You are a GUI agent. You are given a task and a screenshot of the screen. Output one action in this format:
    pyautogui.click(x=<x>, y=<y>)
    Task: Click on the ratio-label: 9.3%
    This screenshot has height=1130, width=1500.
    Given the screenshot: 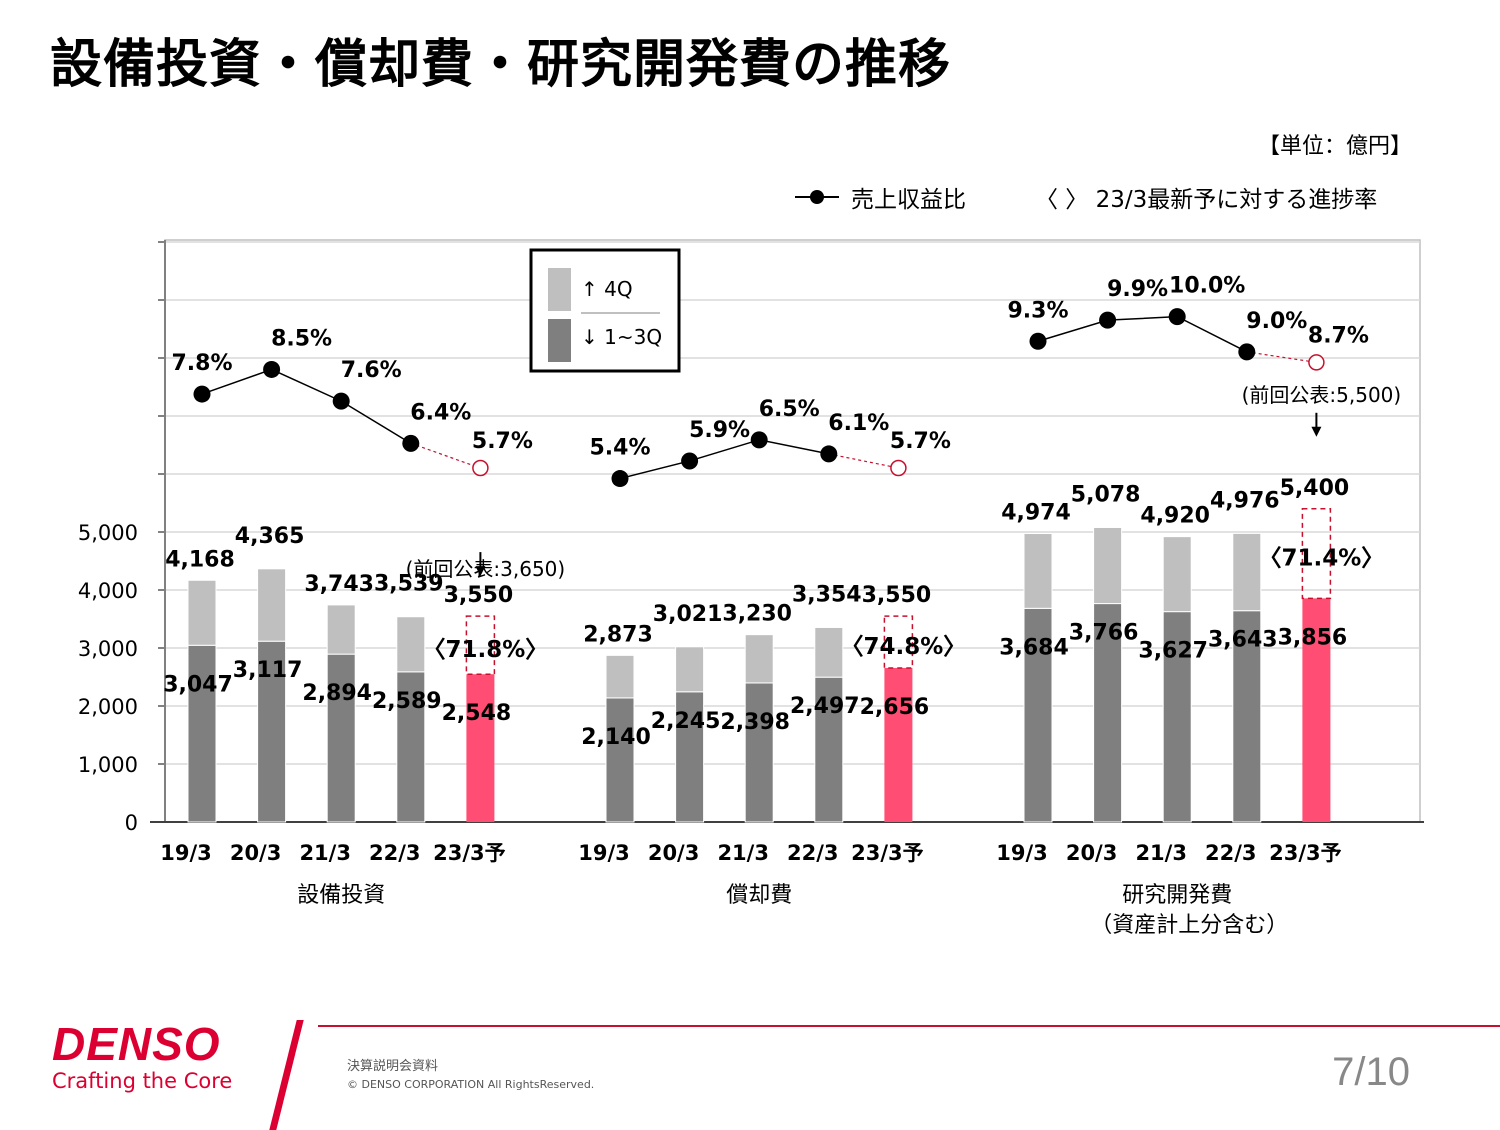 What is the action you would take?
    pyautogui.click(x=1037, y=310)
    